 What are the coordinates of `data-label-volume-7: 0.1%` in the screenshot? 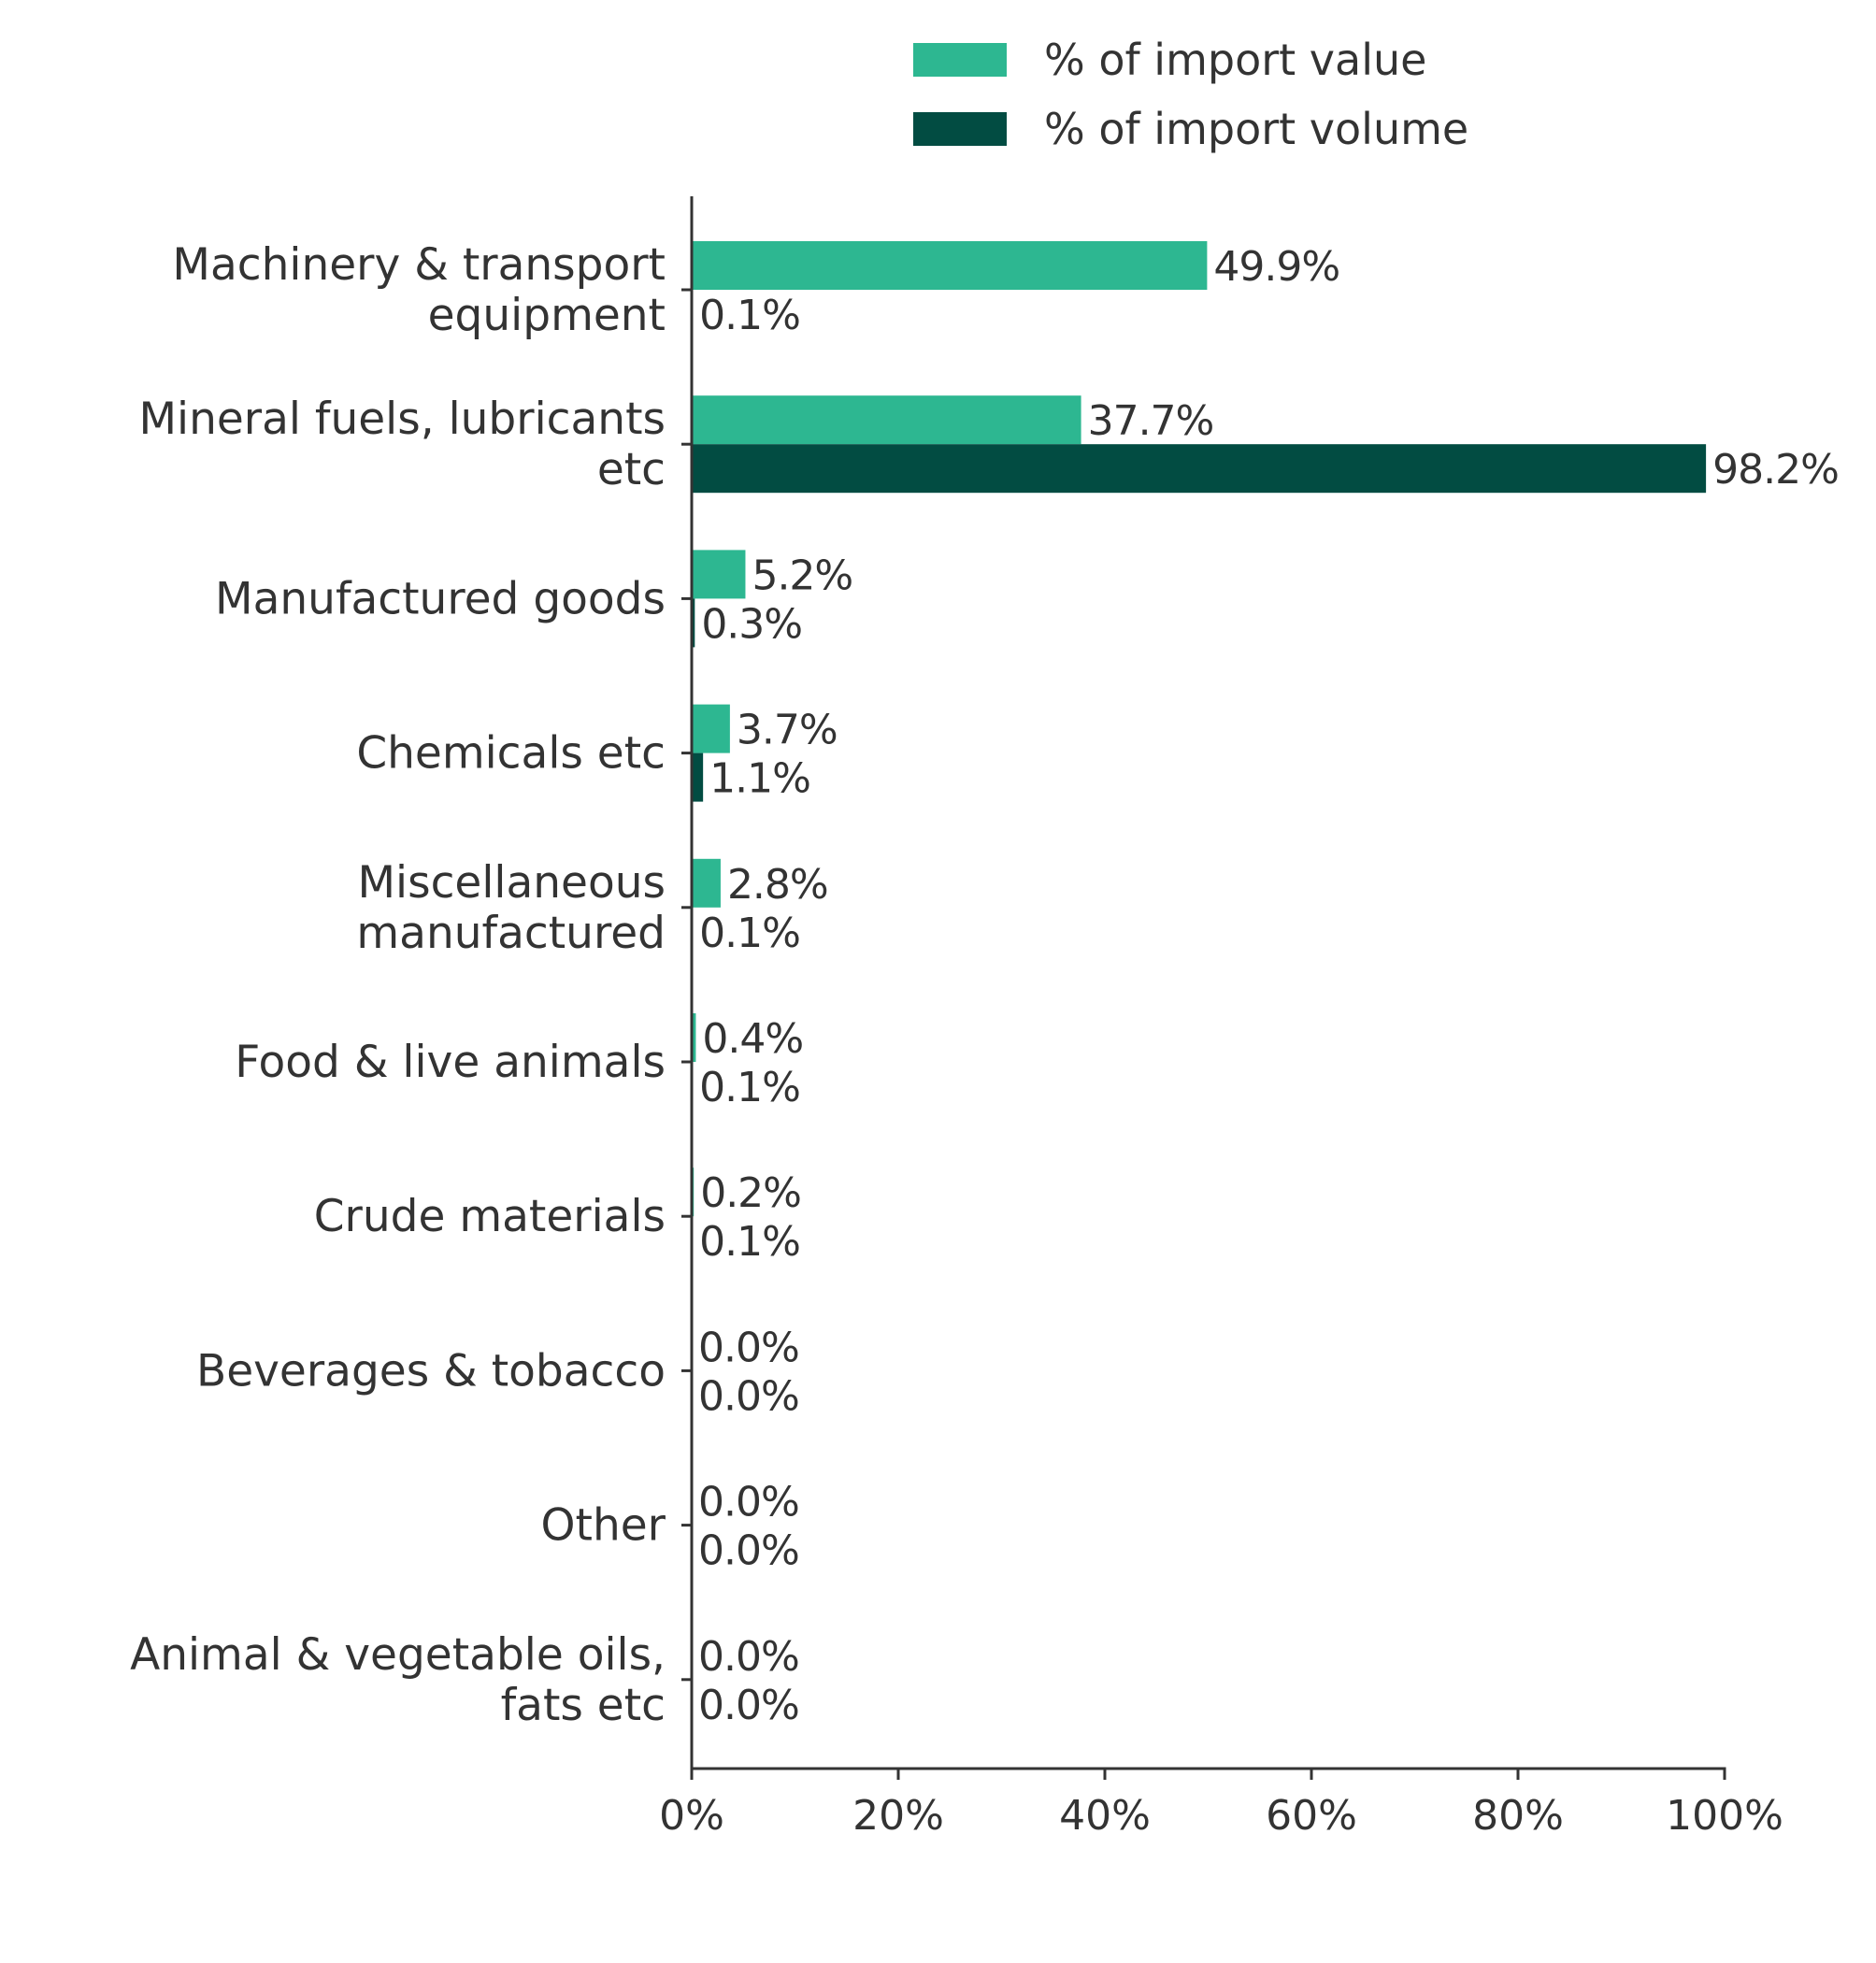 It's located at (750, 1242).